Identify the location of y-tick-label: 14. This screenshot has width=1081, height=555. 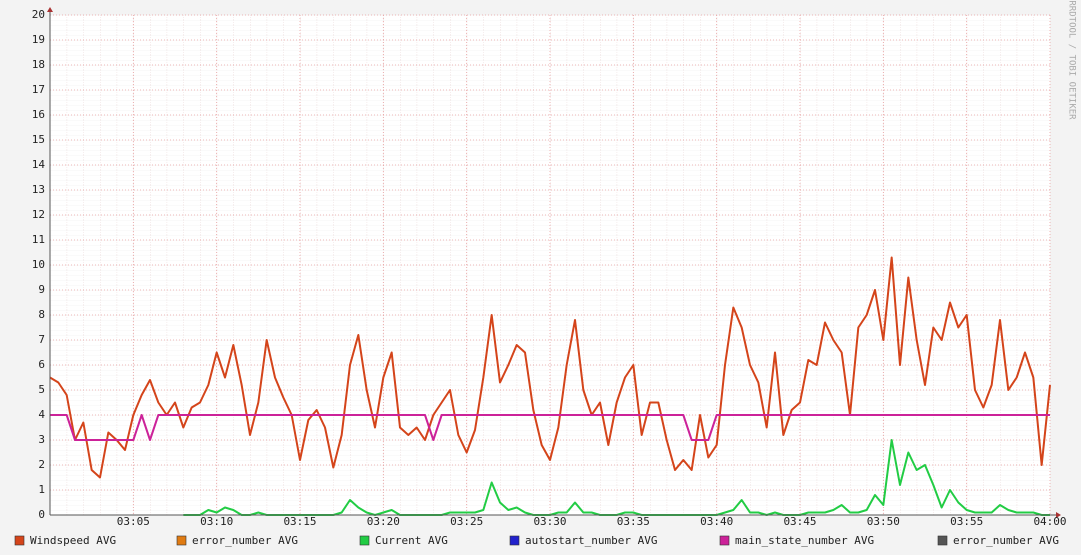
(39, 164).